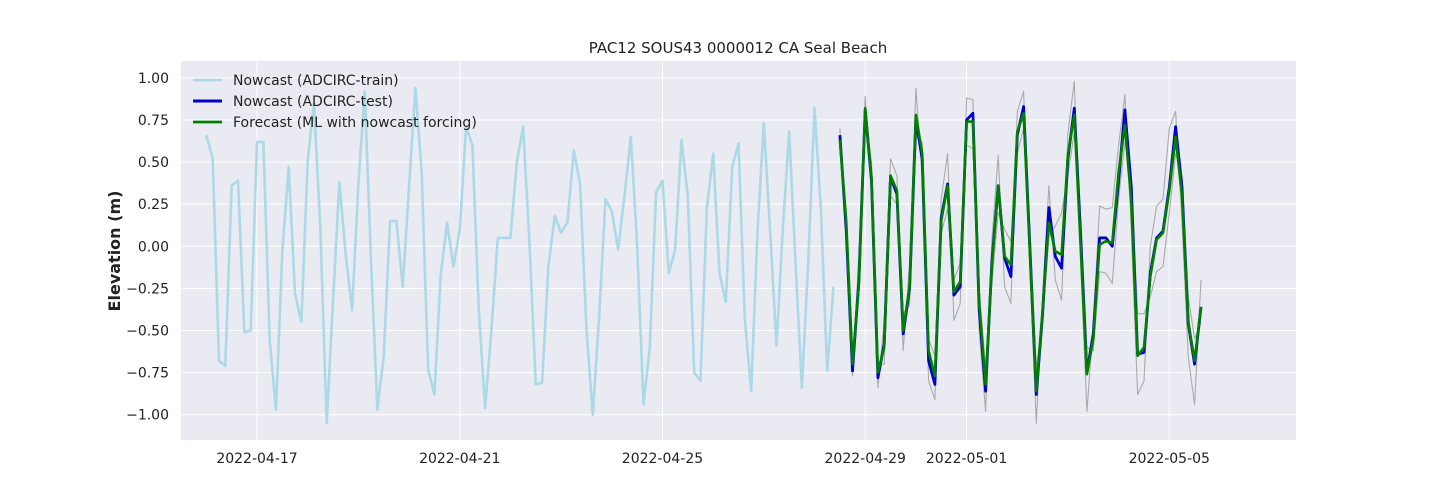 Image resolution: width=1440 pixels, height=504 pixels. Describe the element at coordinates (147, 416) in the screenshot. I see `y-tick-label: −1.00` at that location.